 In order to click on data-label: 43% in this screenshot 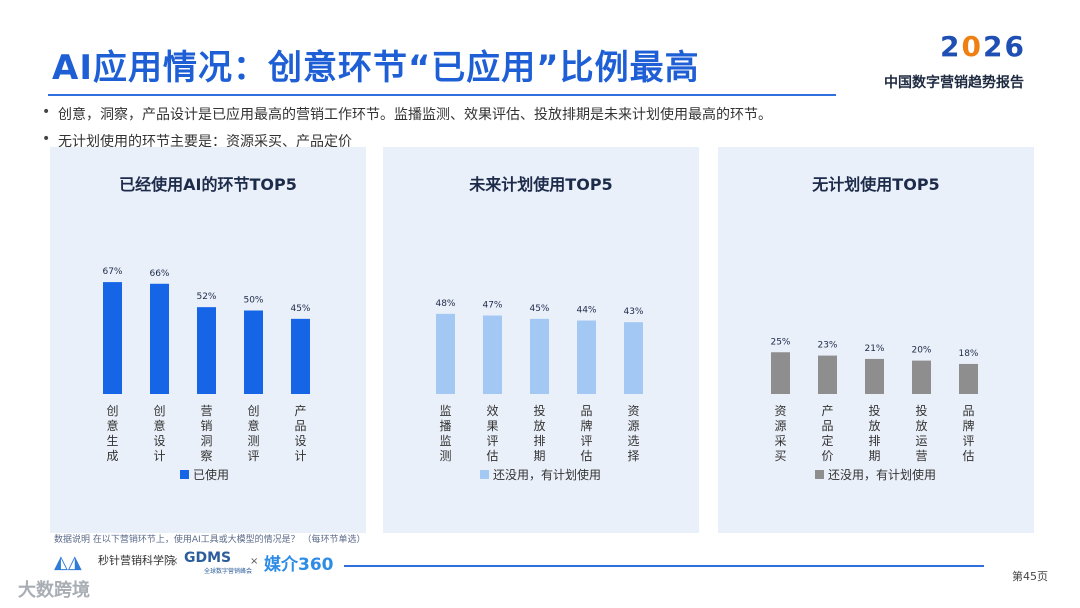, I will do `click(633, 312)`.